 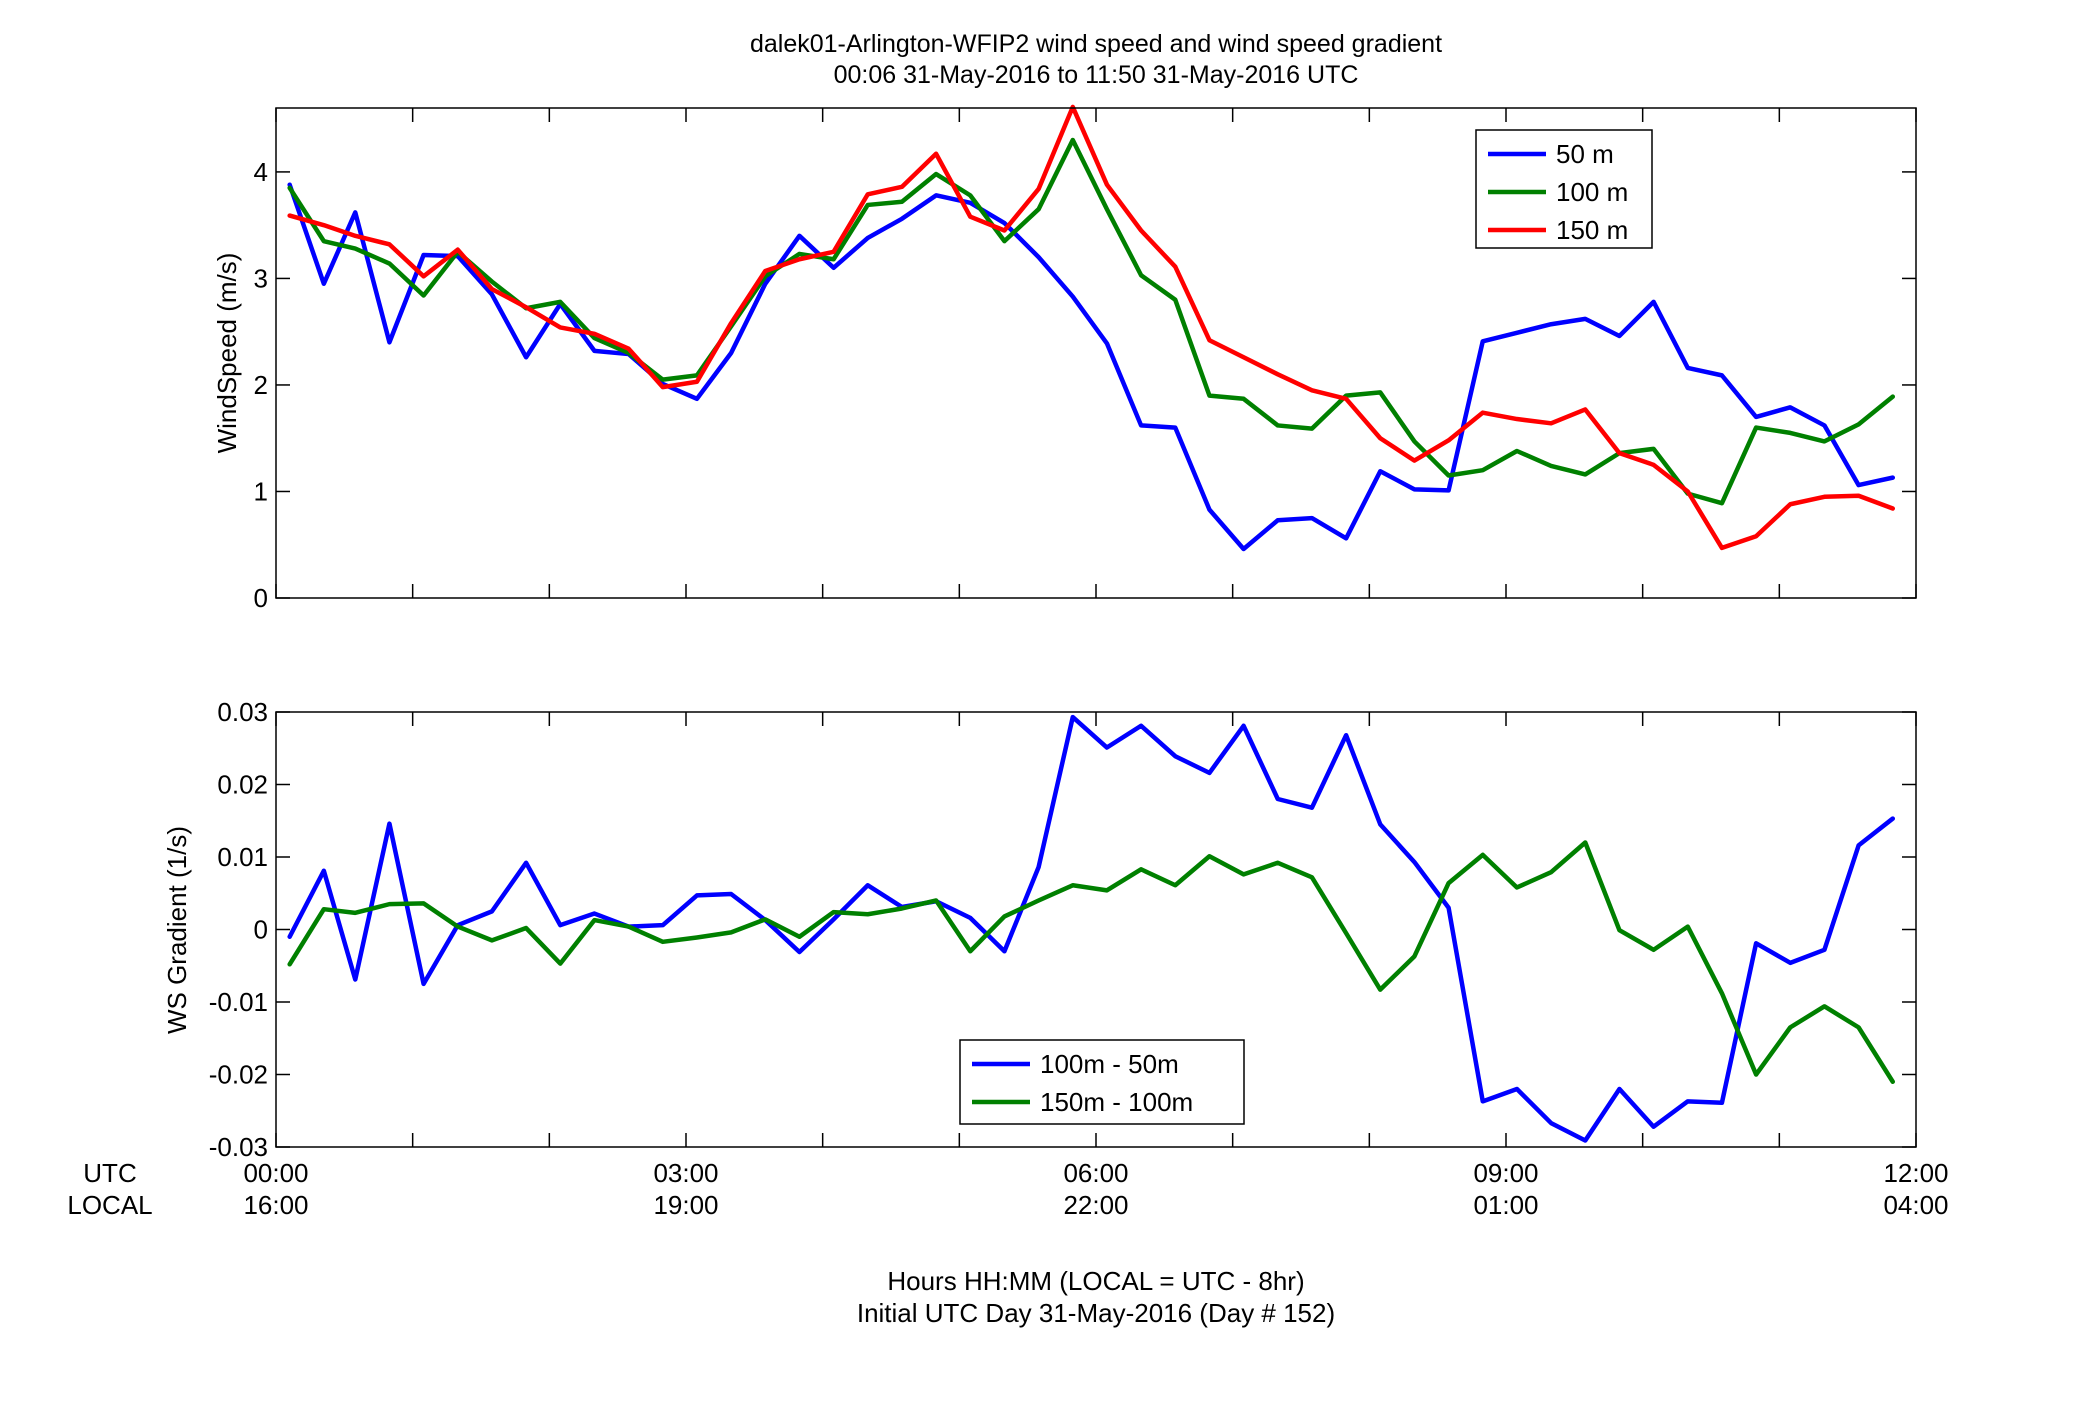 What do you see at coordinates (238, 1147) in the screenshot?
I see `ytick-label: -0.03` at bounding box center [238, 1147].